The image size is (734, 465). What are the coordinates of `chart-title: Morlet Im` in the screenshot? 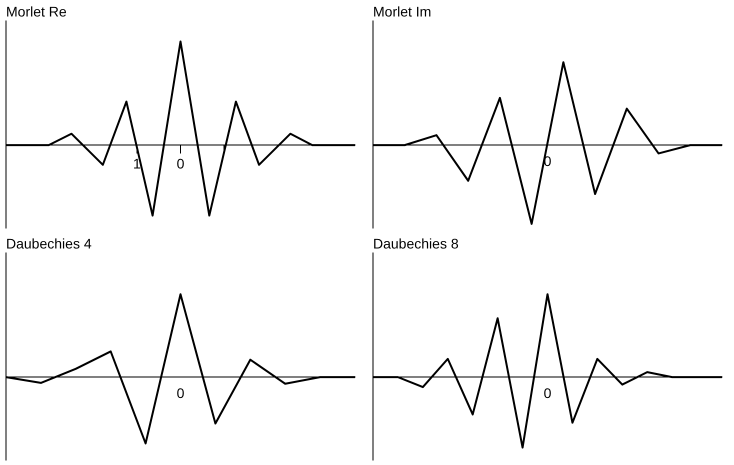 It's located at (402, 11).